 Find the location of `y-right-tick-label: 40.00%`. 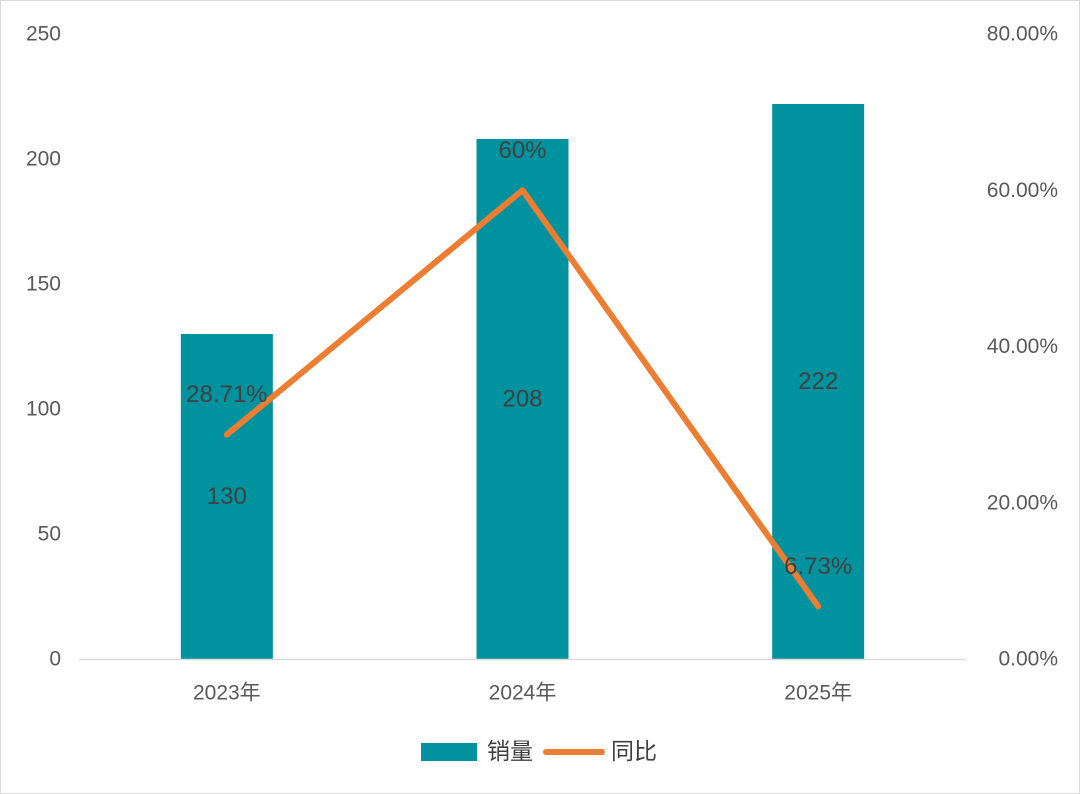

y-right-tick-label: 40.00% is located at coordinates (1022, 346).